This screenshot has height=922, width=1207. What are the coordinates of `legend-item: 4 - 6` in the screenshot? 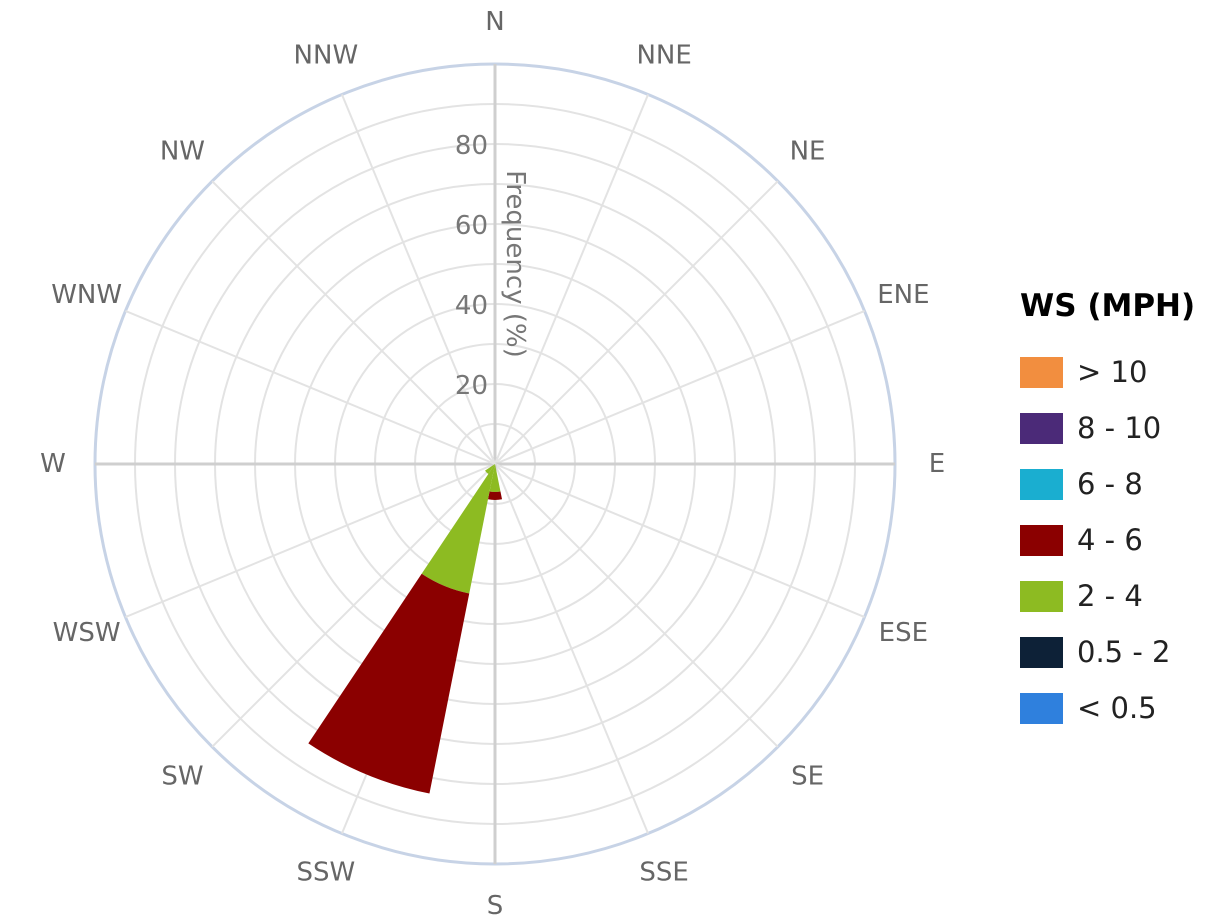 It's located at (1107, 540).